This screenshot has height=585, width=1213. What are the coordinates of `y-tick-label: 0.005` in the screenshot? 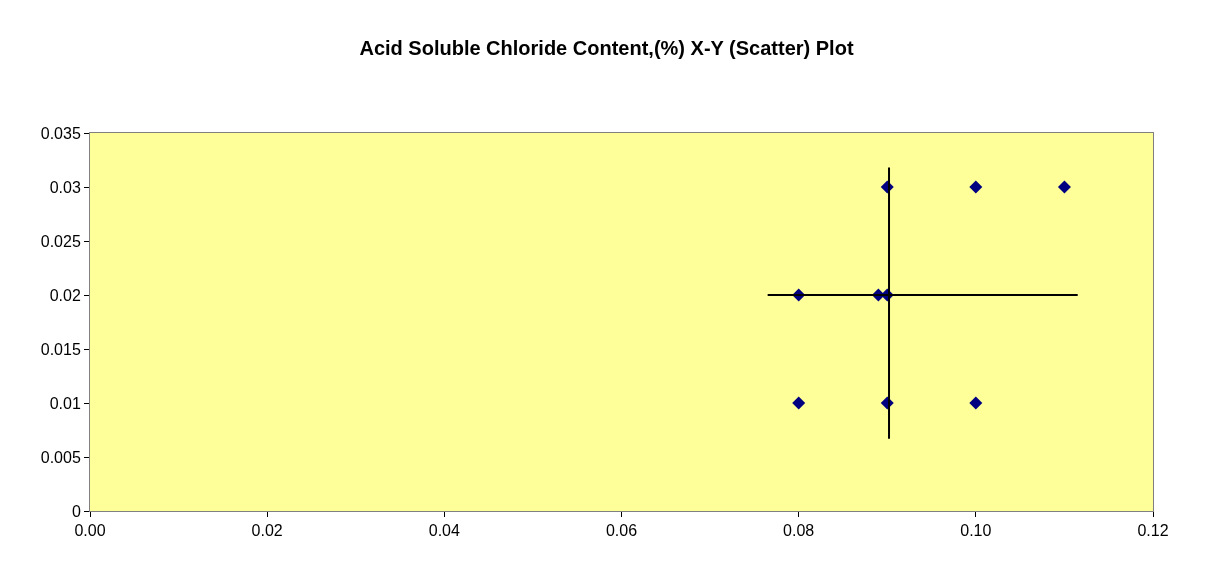 It's located at (60, 457).